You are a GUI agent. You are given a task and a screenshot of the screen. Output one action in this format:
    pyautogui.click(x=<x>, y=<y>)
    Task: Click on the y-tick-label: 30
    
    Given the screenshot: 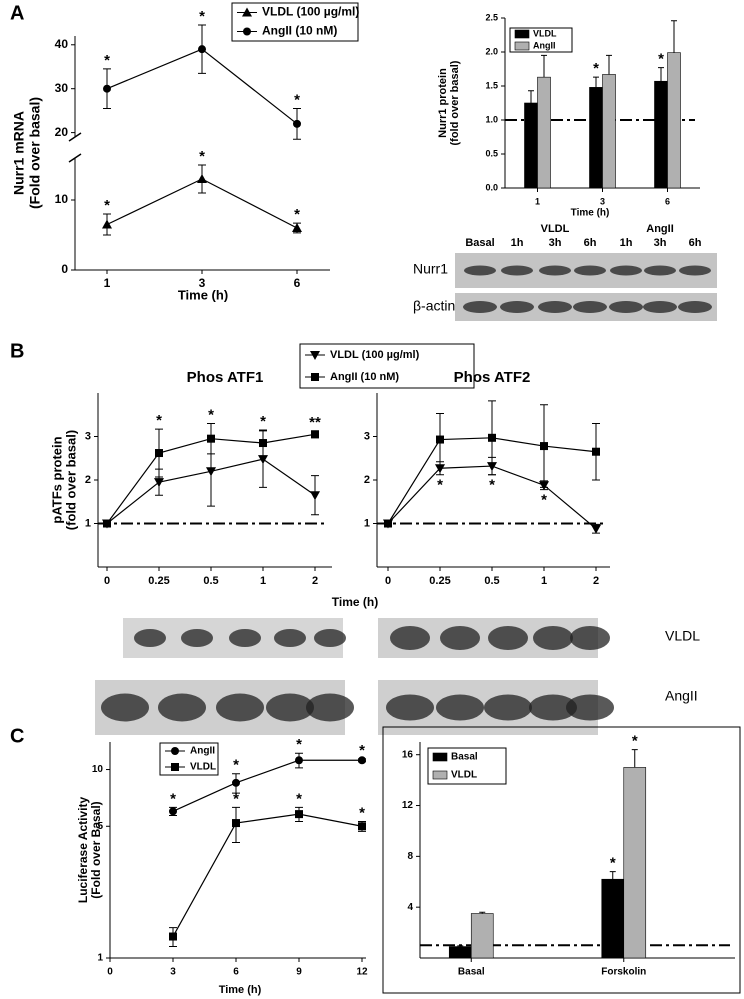 What is the action you would take?
    pyautogui.click(x=62, y=88)
    